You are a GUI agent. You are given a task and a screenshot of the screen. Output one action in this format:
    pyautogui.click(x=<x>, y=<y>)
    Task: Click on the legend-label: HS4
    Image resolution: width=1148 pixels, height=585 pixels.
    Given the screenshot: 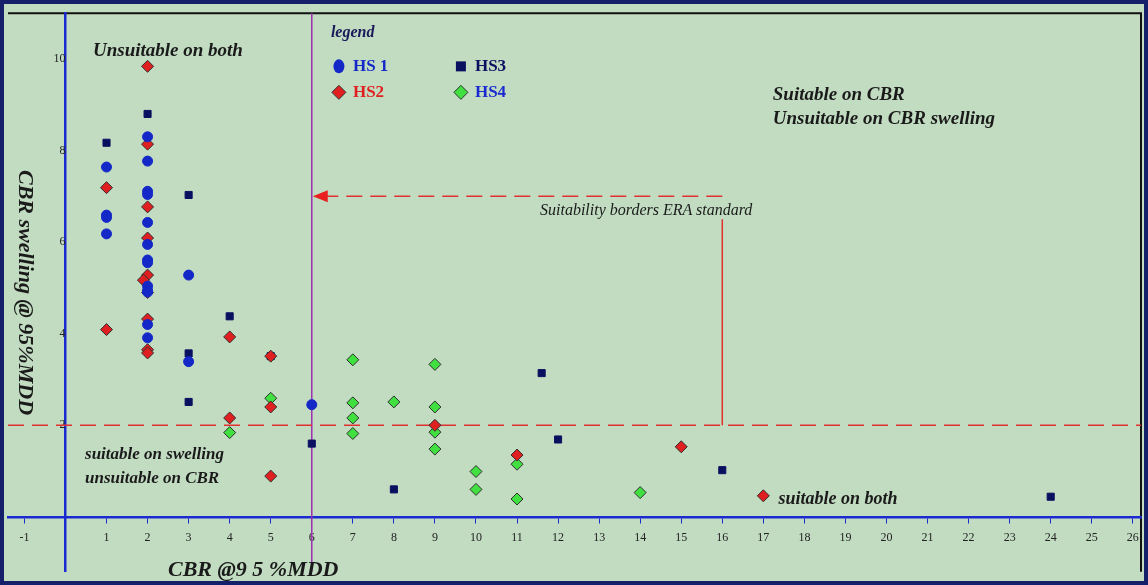 What is the action you would take?
    pyautogui.click(x=490, y=91)
    